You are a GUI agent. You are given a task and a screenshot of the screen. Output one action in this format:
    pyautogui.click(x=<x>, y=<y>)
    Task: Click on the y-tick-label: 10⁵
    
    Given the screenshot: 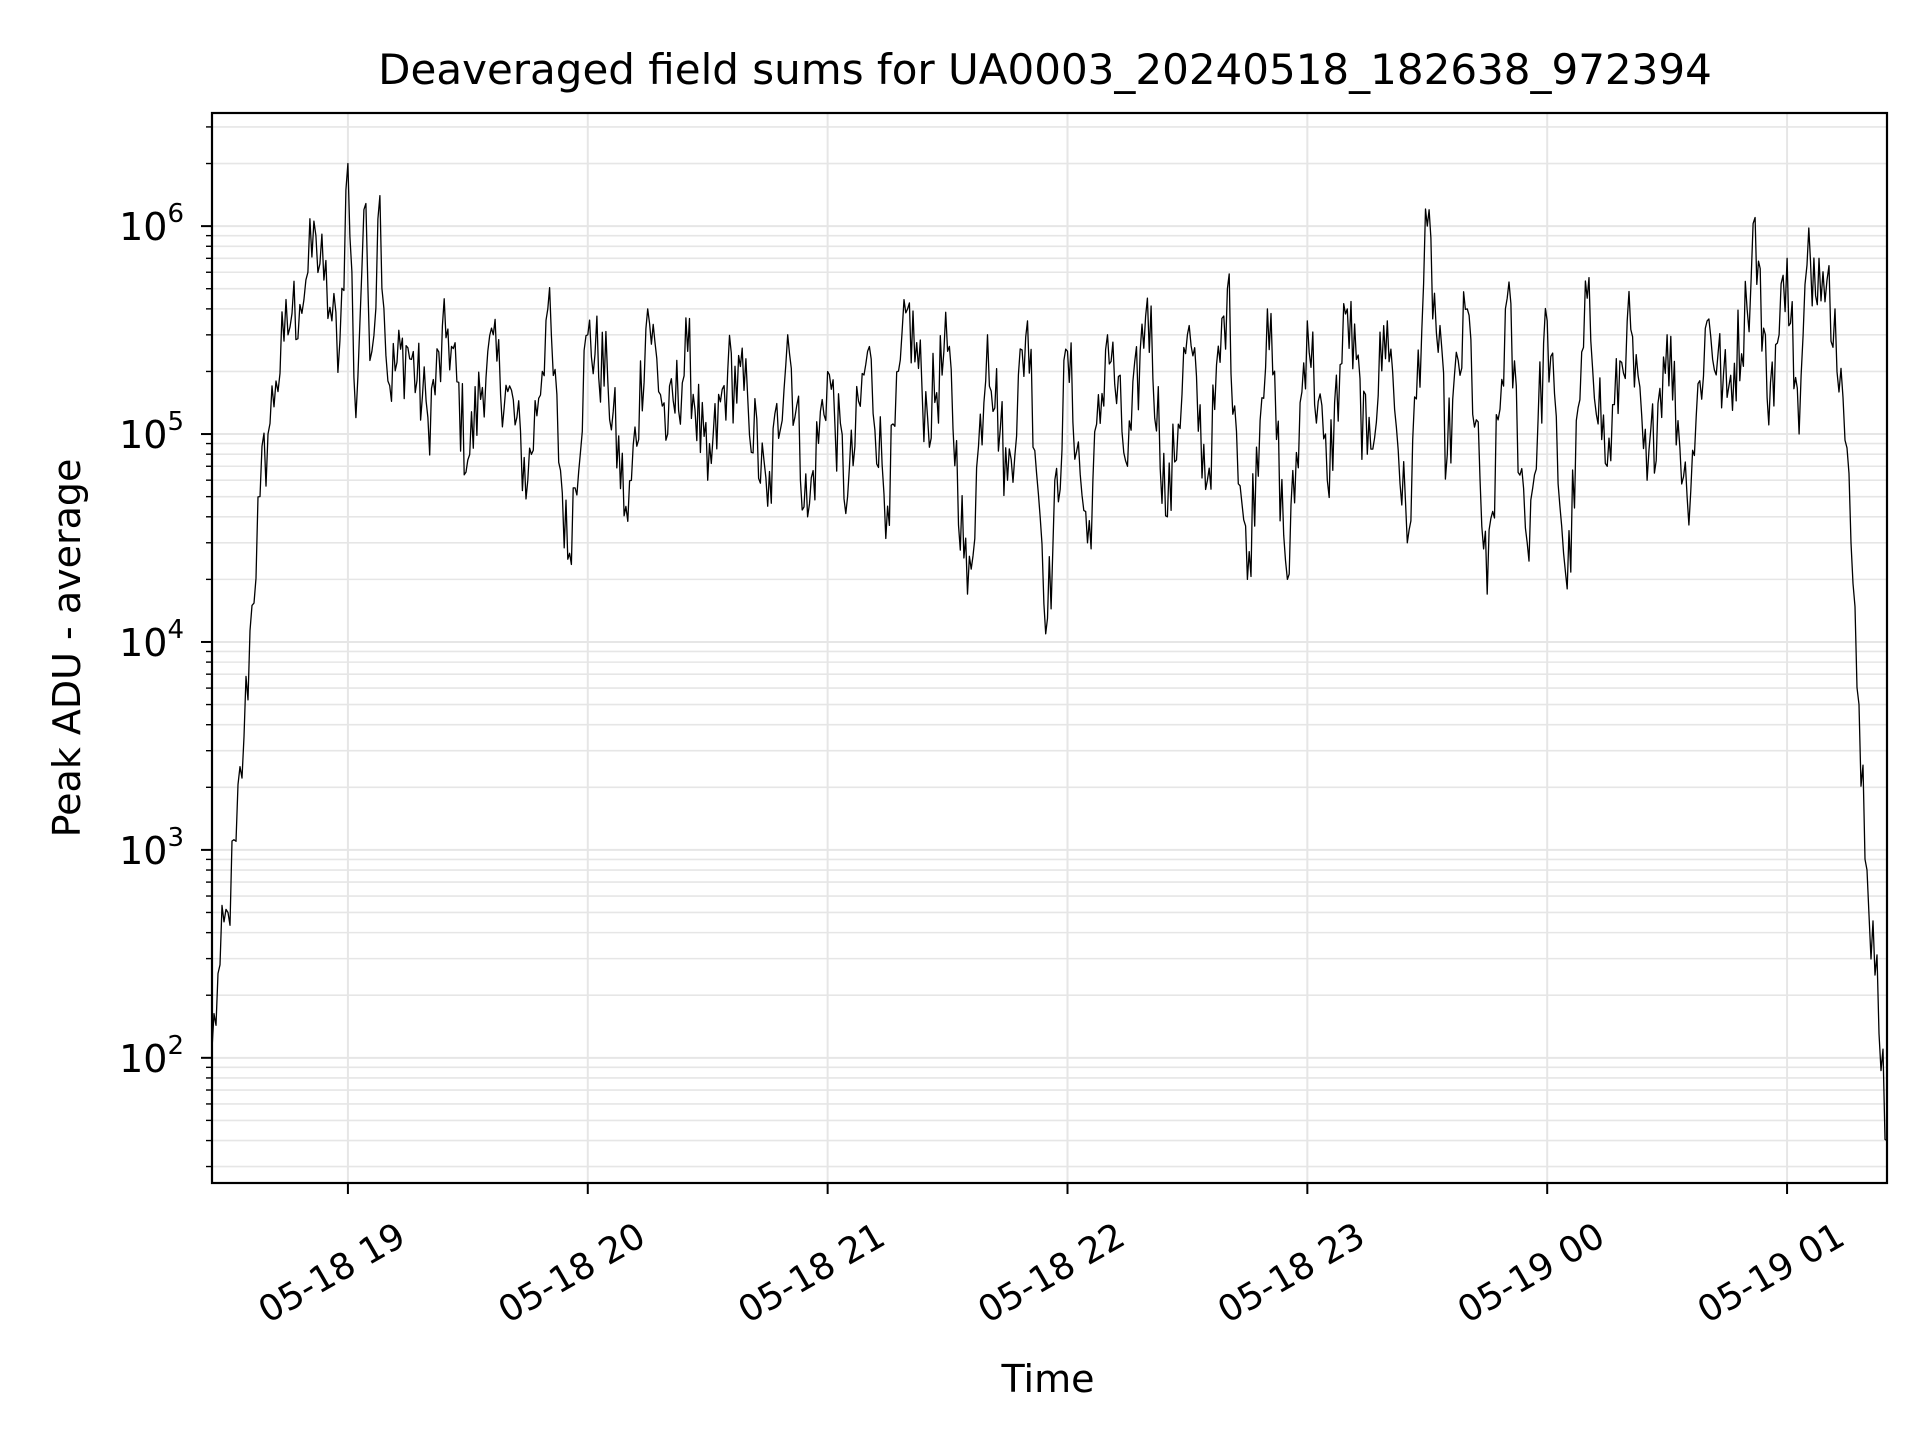 What is the action you would take?
    pyautogui.click(x=151, y=432)
    